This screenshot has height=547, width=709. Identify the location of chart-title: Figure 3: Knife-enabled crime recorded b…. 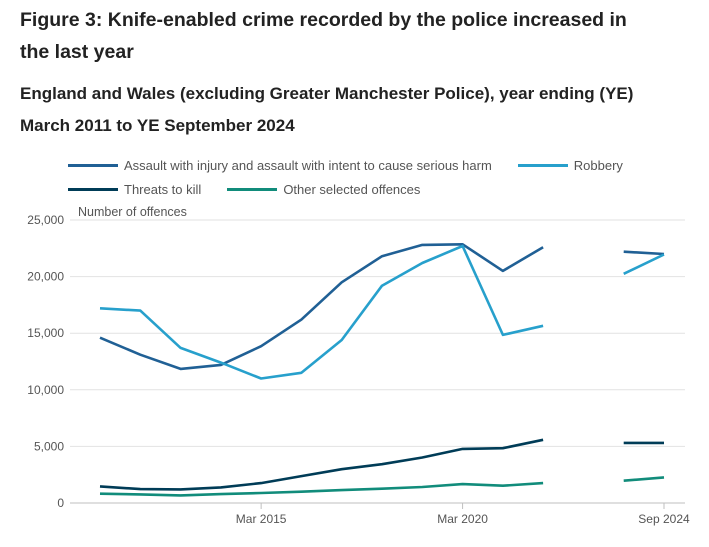
(323, 36).